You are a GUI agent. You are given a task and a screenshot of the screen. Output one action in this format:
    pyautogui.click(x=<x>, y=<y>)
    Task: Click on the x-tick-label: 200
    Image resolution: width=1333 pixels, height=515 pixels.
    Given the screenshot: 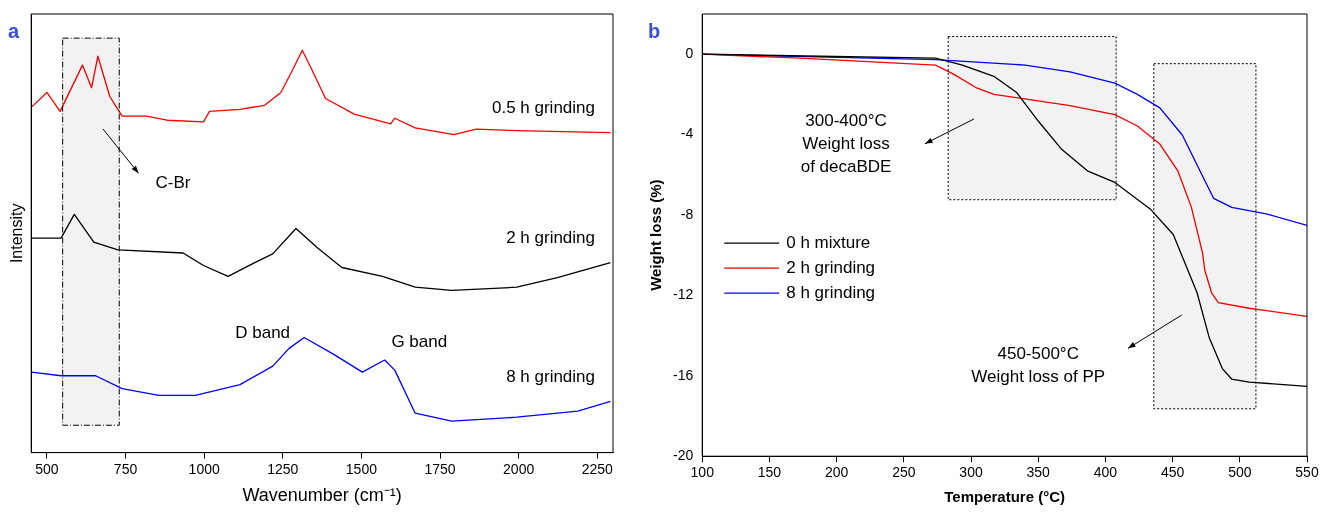 What is the action you would take?
    pyautogui.click(x=836, y=472)
    